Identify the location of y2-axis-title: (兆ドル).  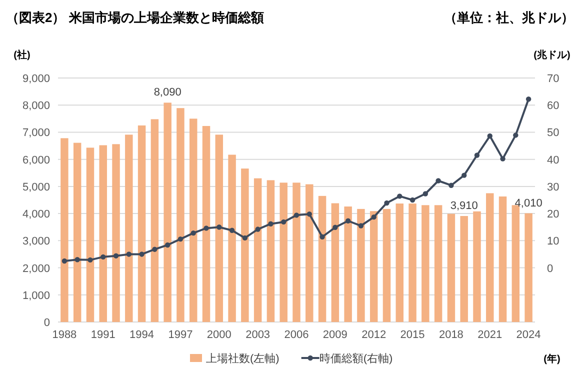
(552, 55).